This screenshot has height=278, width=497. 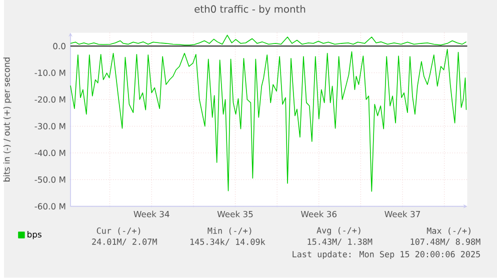 What do you see at coordinates (124, 242) in the screenshot?
I see `text: 24.01M/ 2.07M` at bounding box center [124, 242].